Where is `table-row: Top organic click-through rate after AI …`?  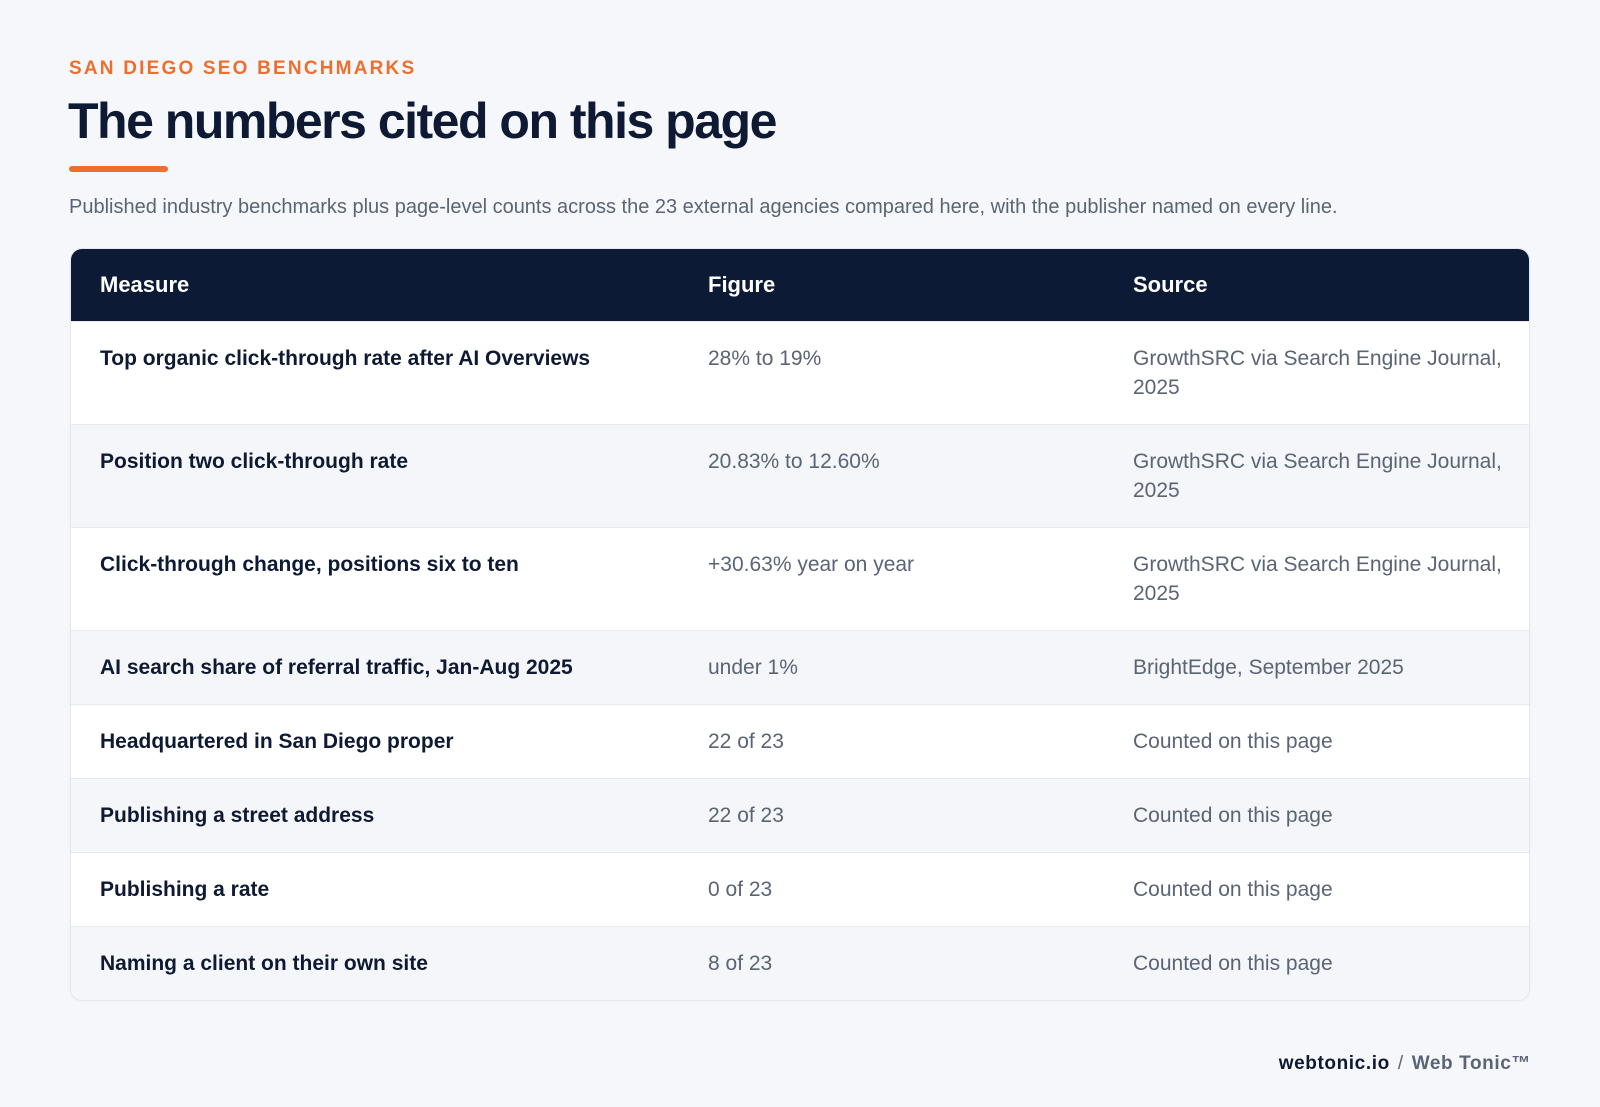 table-row: Top organic click-through rate after AI … is located at coordinates (800, 372).